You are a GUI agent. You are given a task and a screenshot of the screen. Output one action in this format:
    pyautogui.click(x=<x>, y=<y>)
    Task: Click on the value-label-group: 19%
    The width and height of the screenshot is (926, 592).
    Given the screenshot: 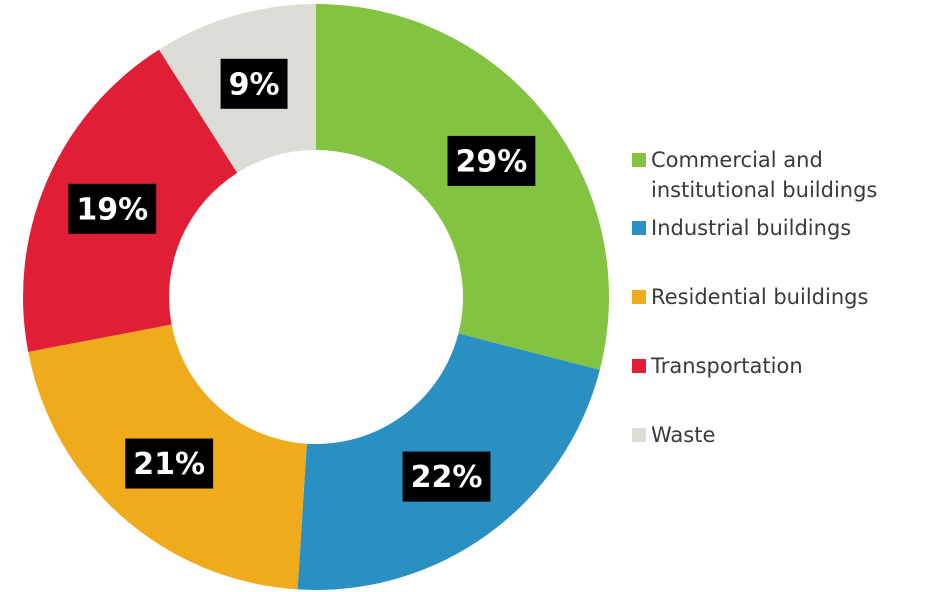 What is the action you would take?
    pyautogui.click(x=112, y=208)
    